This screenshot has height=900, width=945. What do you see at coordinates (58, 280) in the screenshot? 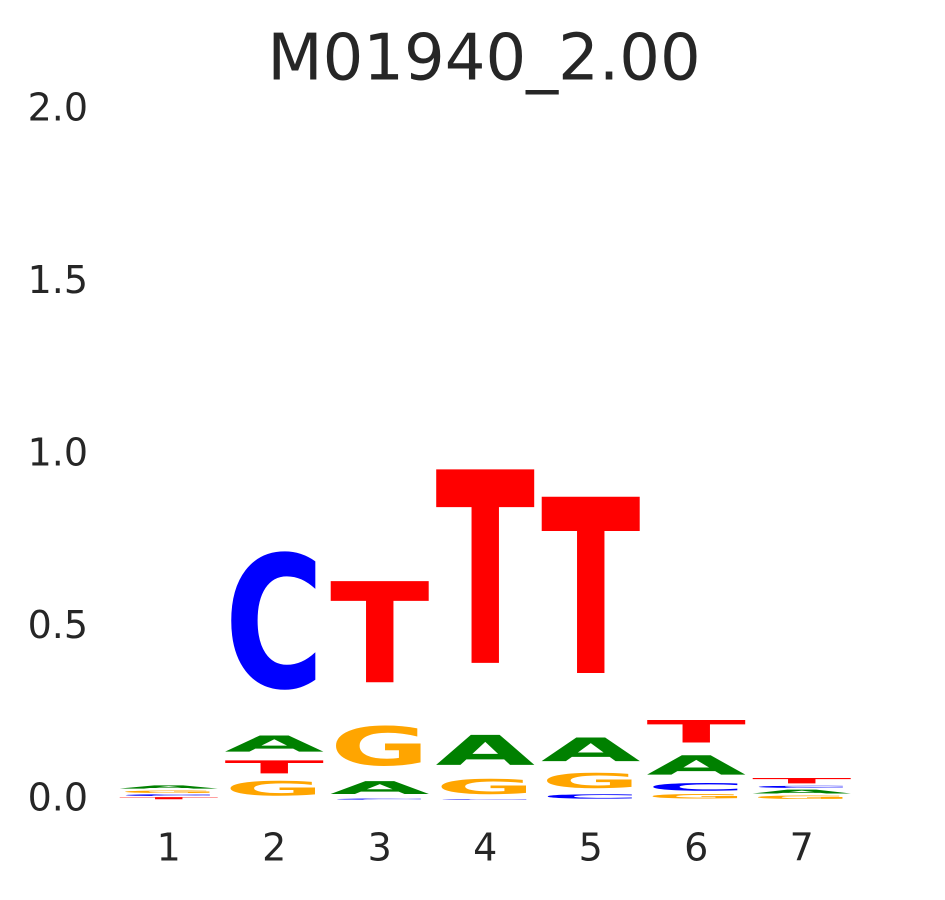
I see `y-tick-label: 1.5` at bounding box center [58, 280].